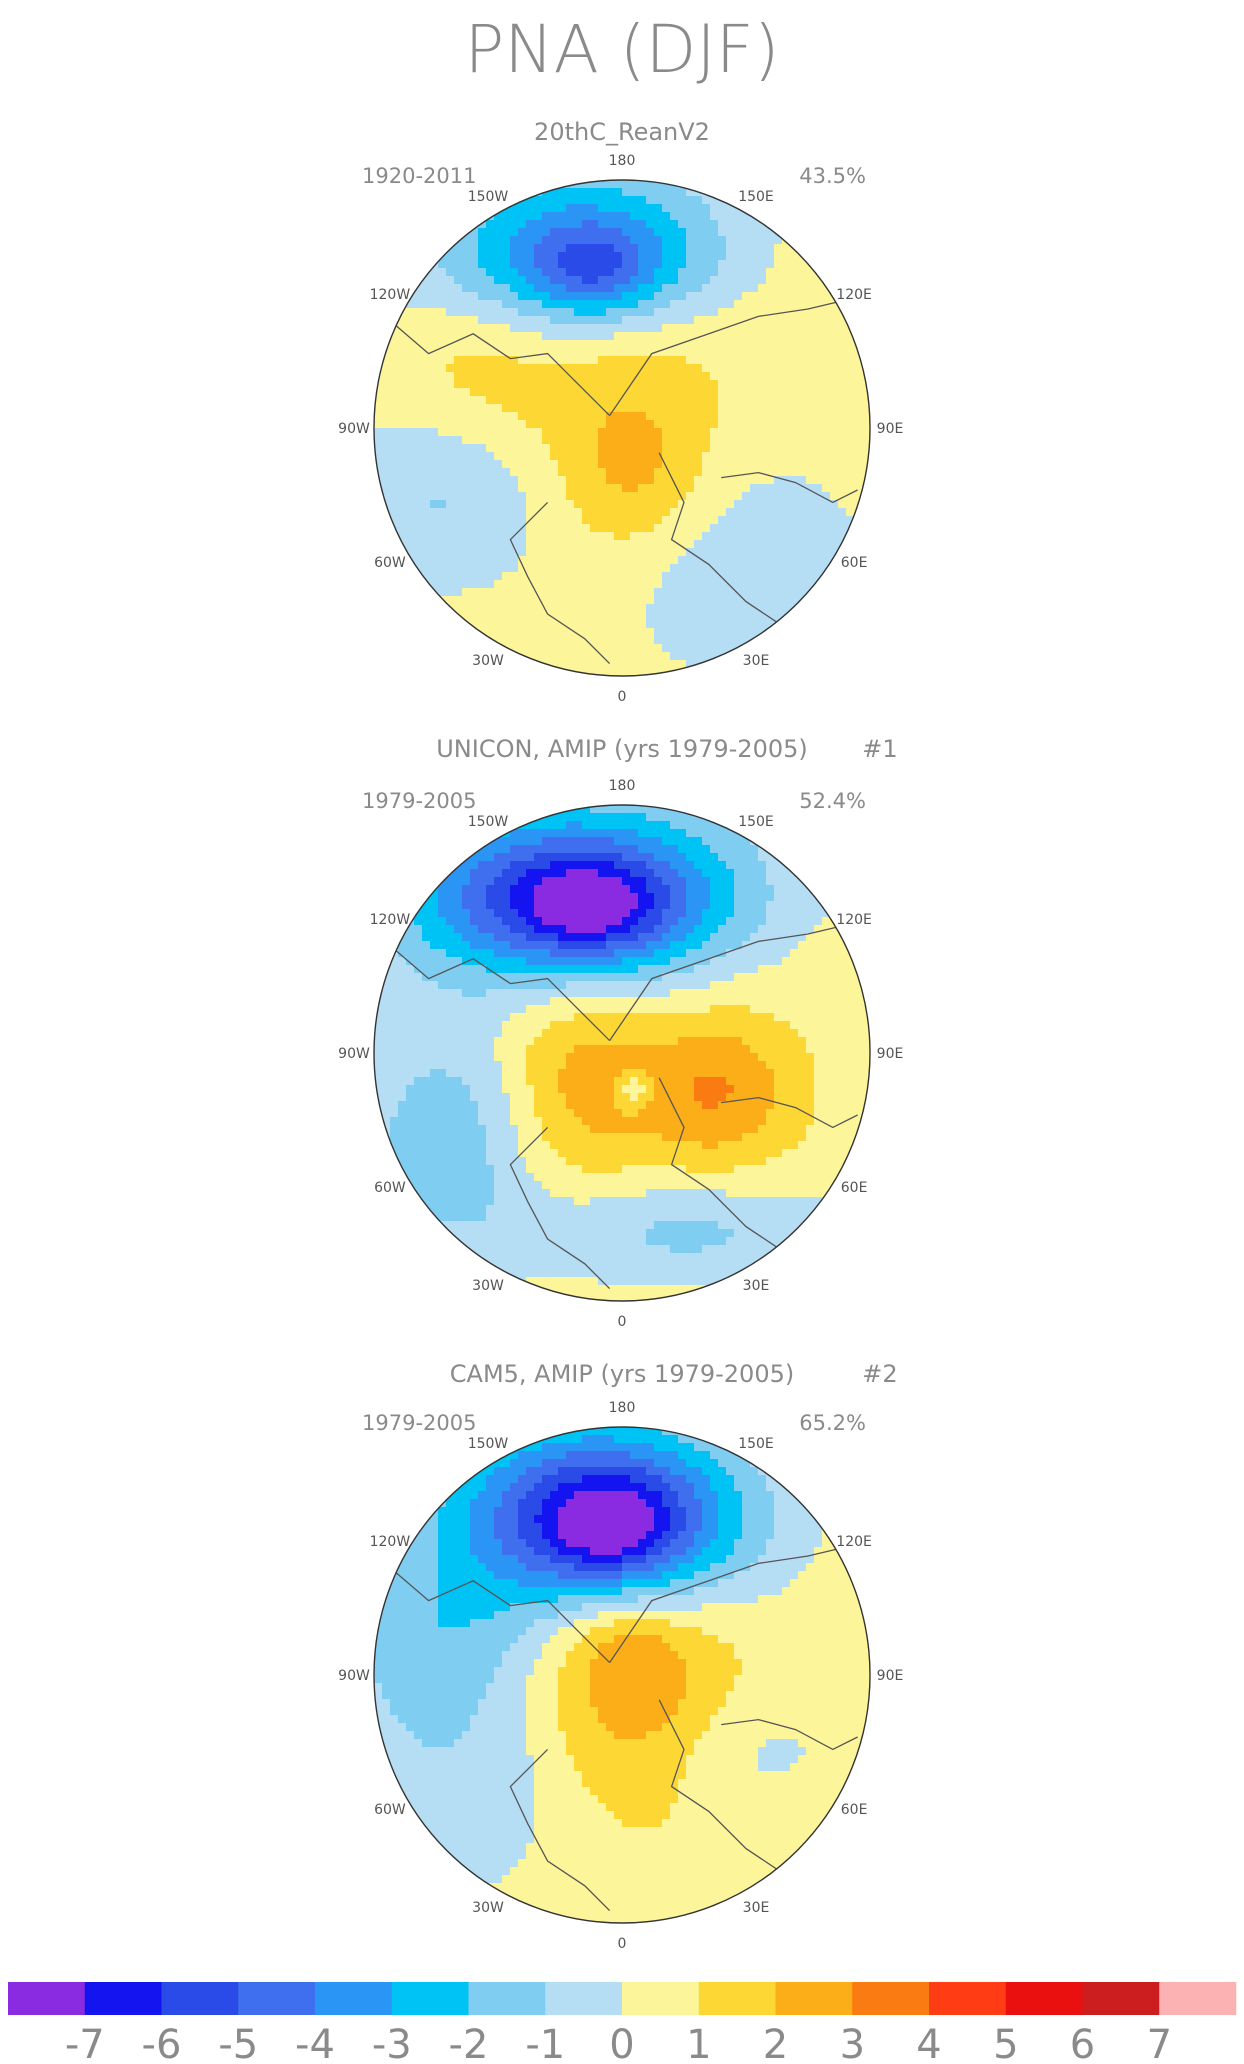 This screenshot has height=2064, width=1244. Describe the element at coordinates (879, 749) in the screenshot. I see `panel-number: #1` at that location.